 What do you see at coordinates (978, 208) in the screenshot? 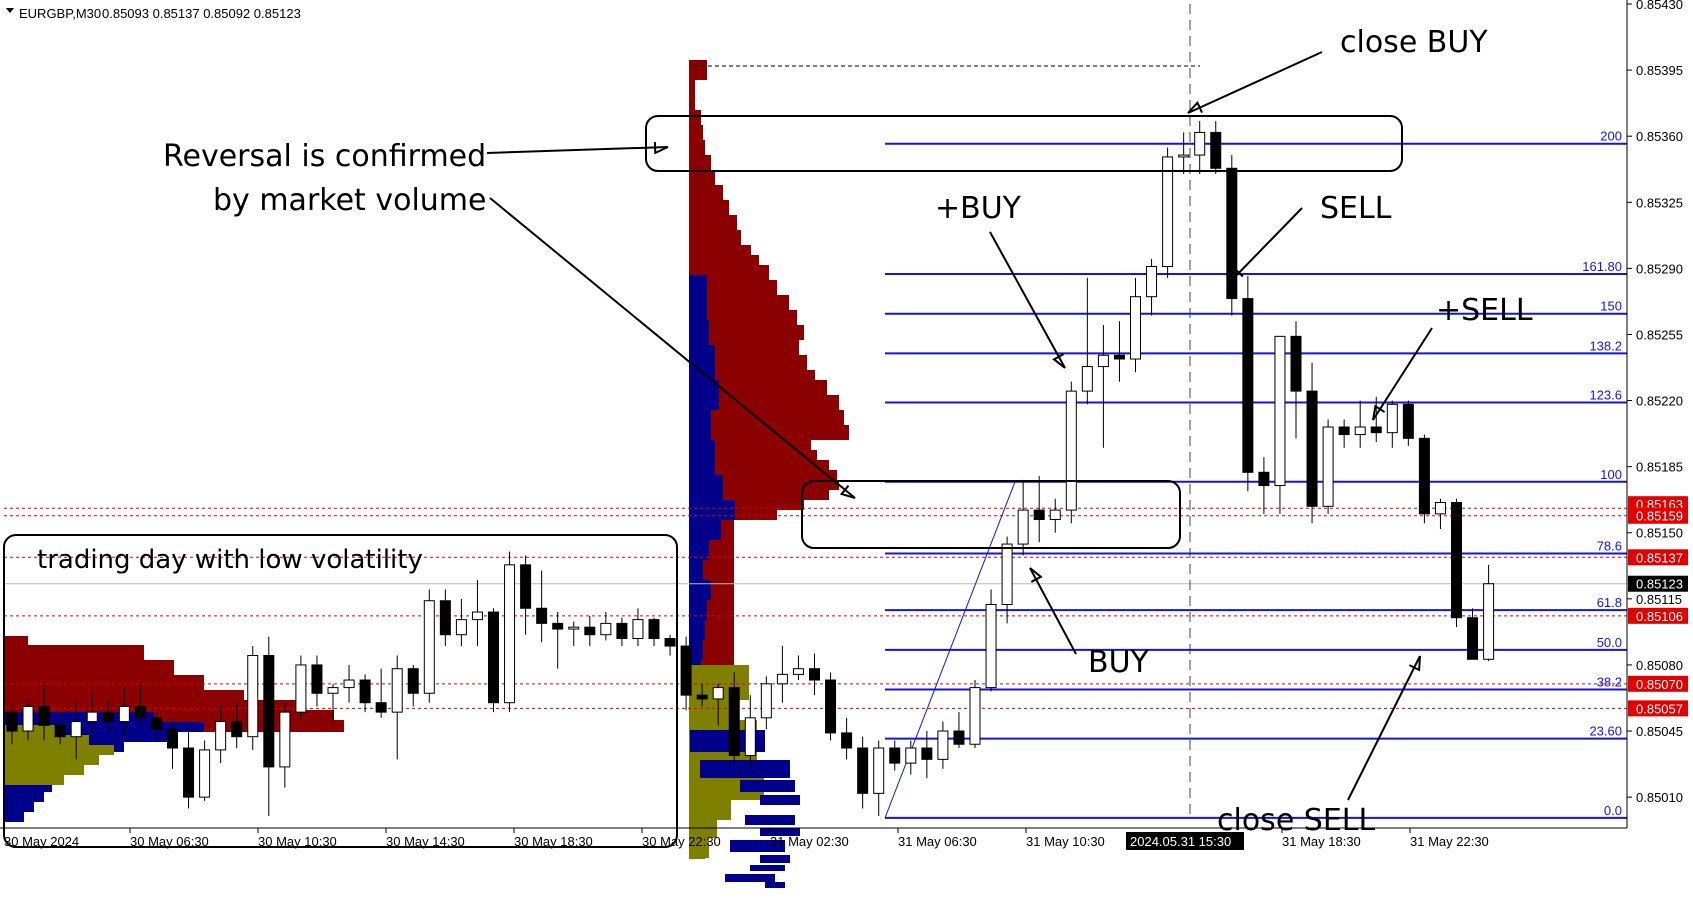
I see `annotation-text: +BUY` at bounding box center [978, 208].